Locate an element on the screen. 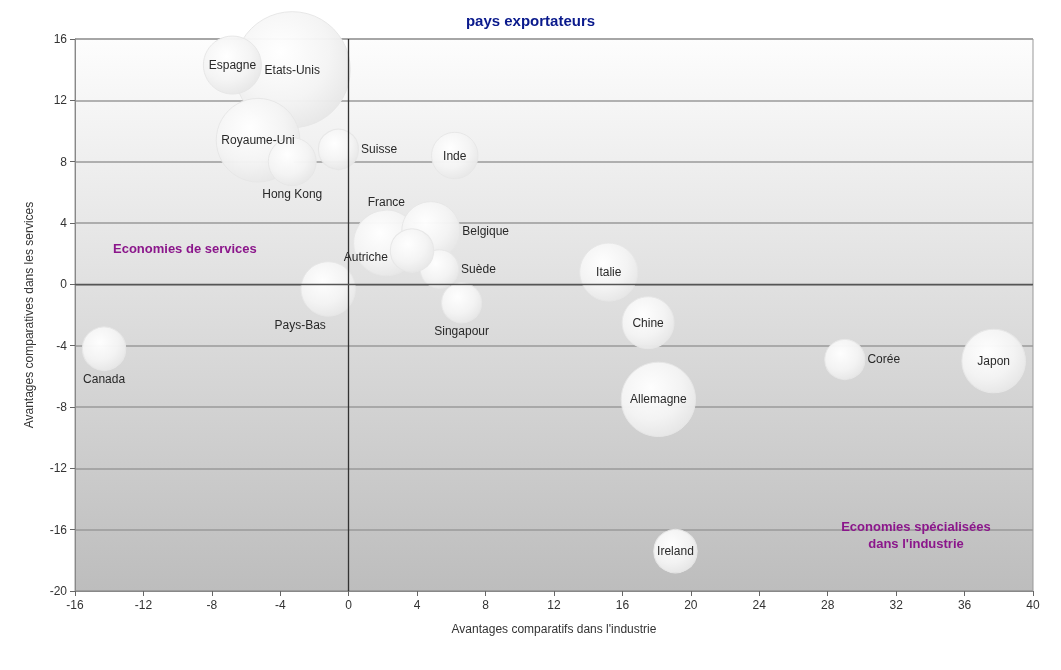 Image resolution: width=1061 pixels, height=670 pixels. series-label: Suède is located at coordinates (479, 269).